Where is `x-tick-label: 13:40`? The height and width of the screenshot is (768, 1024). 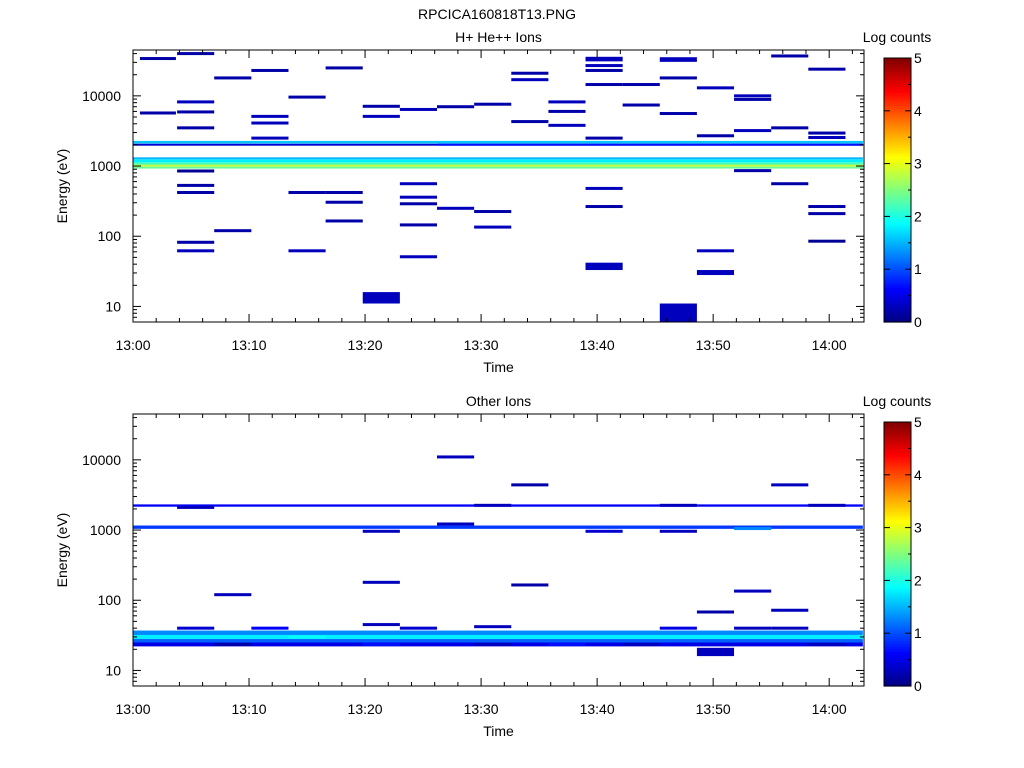 x-tick-label: 13:40 is located at coordinates (597, 345).